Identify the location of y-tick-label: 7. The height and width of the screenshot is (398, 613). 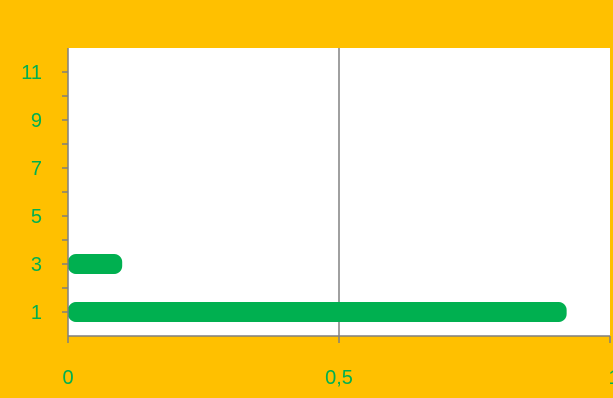
(36, 169).